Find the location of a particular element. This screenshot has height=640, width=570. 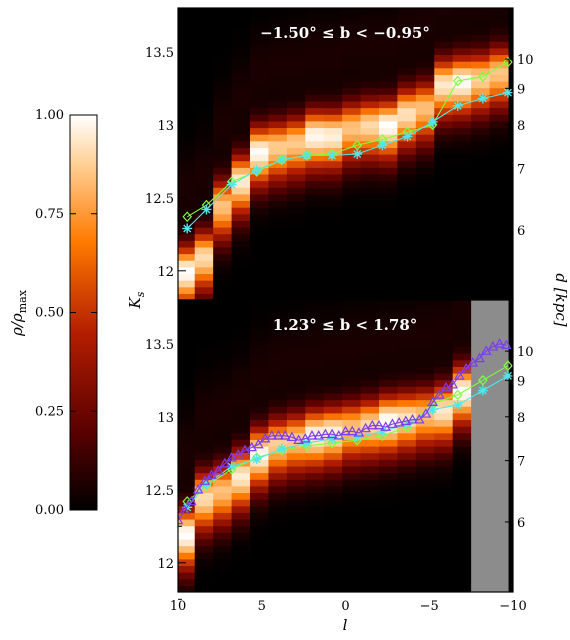

colorbar: 0.000.250.500.751.00 ρ/ρmax is located at coordinates (53, 313).